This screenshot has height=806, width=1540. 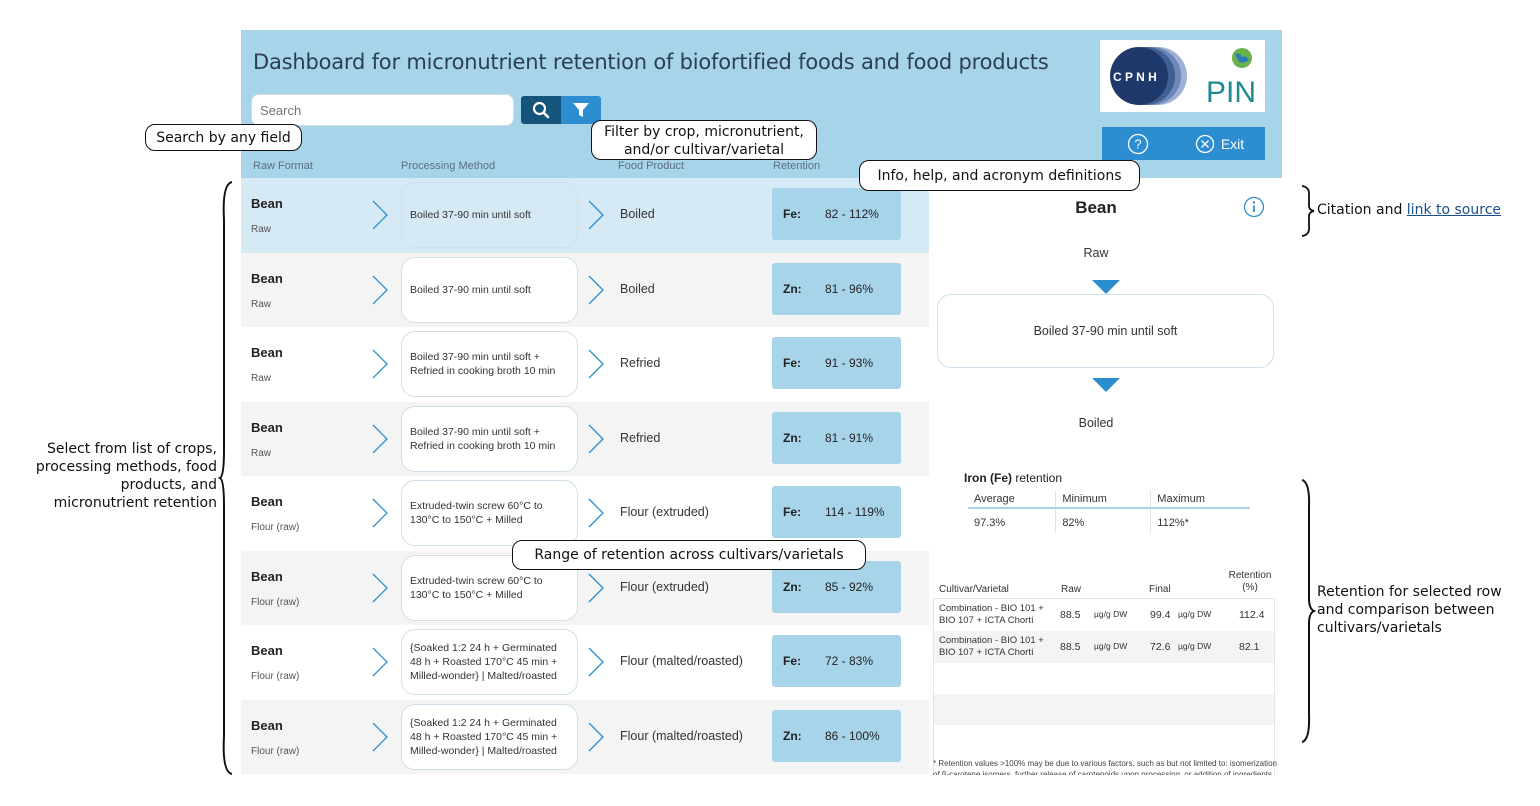 What do you see at coordinates (1200, 520) in the screenshot?
I see `stat-maximum: 112%*` at bounding box center [1200, 520].